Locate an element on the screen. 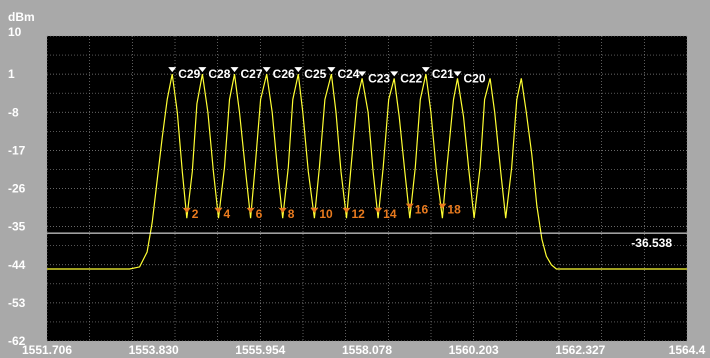  y-tick-label: -62 is located at coordinates (17, 341).